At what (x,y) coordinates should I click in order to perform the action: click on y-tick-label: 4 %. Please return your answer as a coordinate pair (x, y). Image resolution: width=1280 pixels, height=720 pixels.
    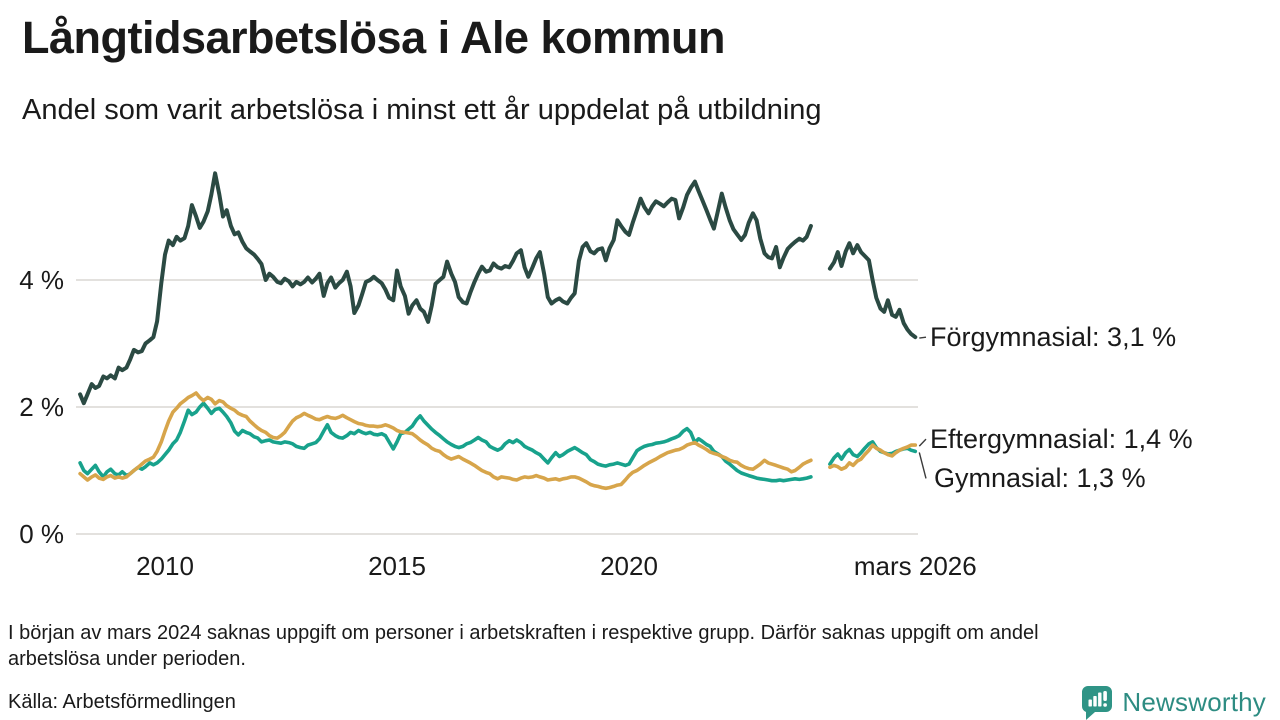
    Looking at the image, I should click on (41, 280).